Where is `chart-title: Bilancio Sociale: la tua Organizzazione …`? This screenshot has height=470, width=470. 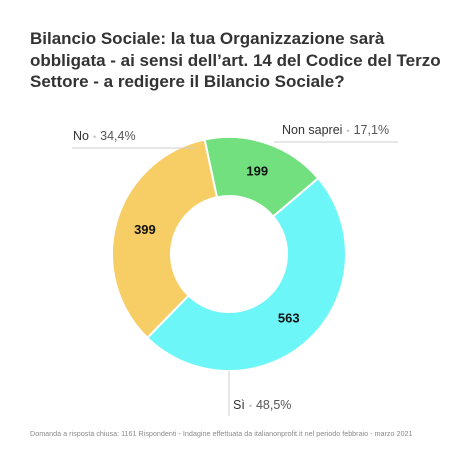 chart-title: Bilancio Sociale: la tua Organizzazione … is located at coordinates (235, 60).